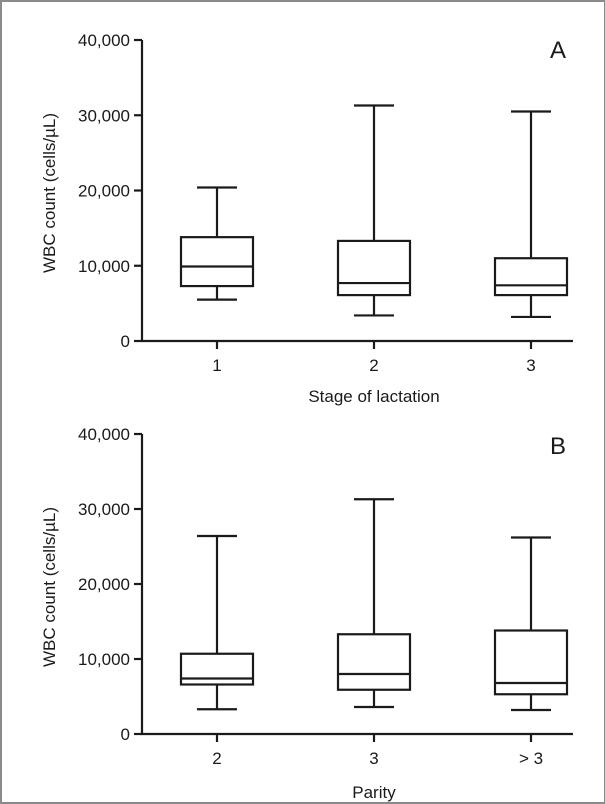  I want to click on y-axis-label-b: WBC count (cells/µL), so click(49, 587).